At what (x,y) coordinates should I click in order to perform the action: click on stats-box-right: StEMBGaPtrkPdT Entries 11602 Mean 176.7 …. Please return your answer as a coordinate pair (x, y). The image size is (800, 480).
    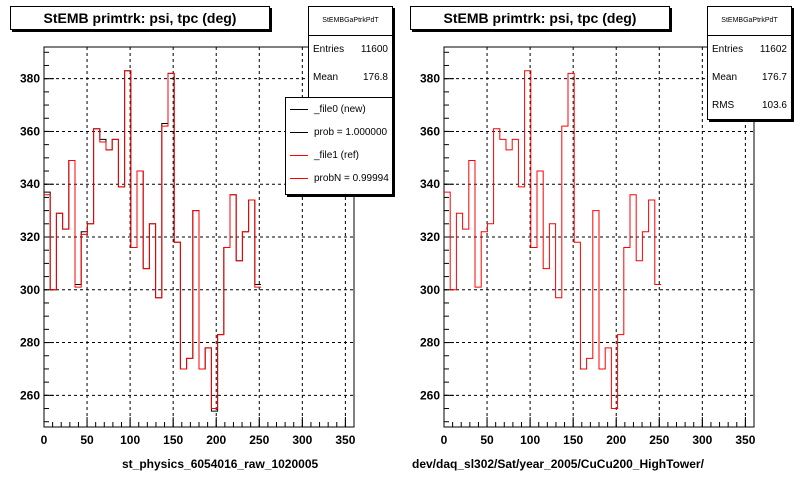
    Looking at the image, I should click on (749, 63).